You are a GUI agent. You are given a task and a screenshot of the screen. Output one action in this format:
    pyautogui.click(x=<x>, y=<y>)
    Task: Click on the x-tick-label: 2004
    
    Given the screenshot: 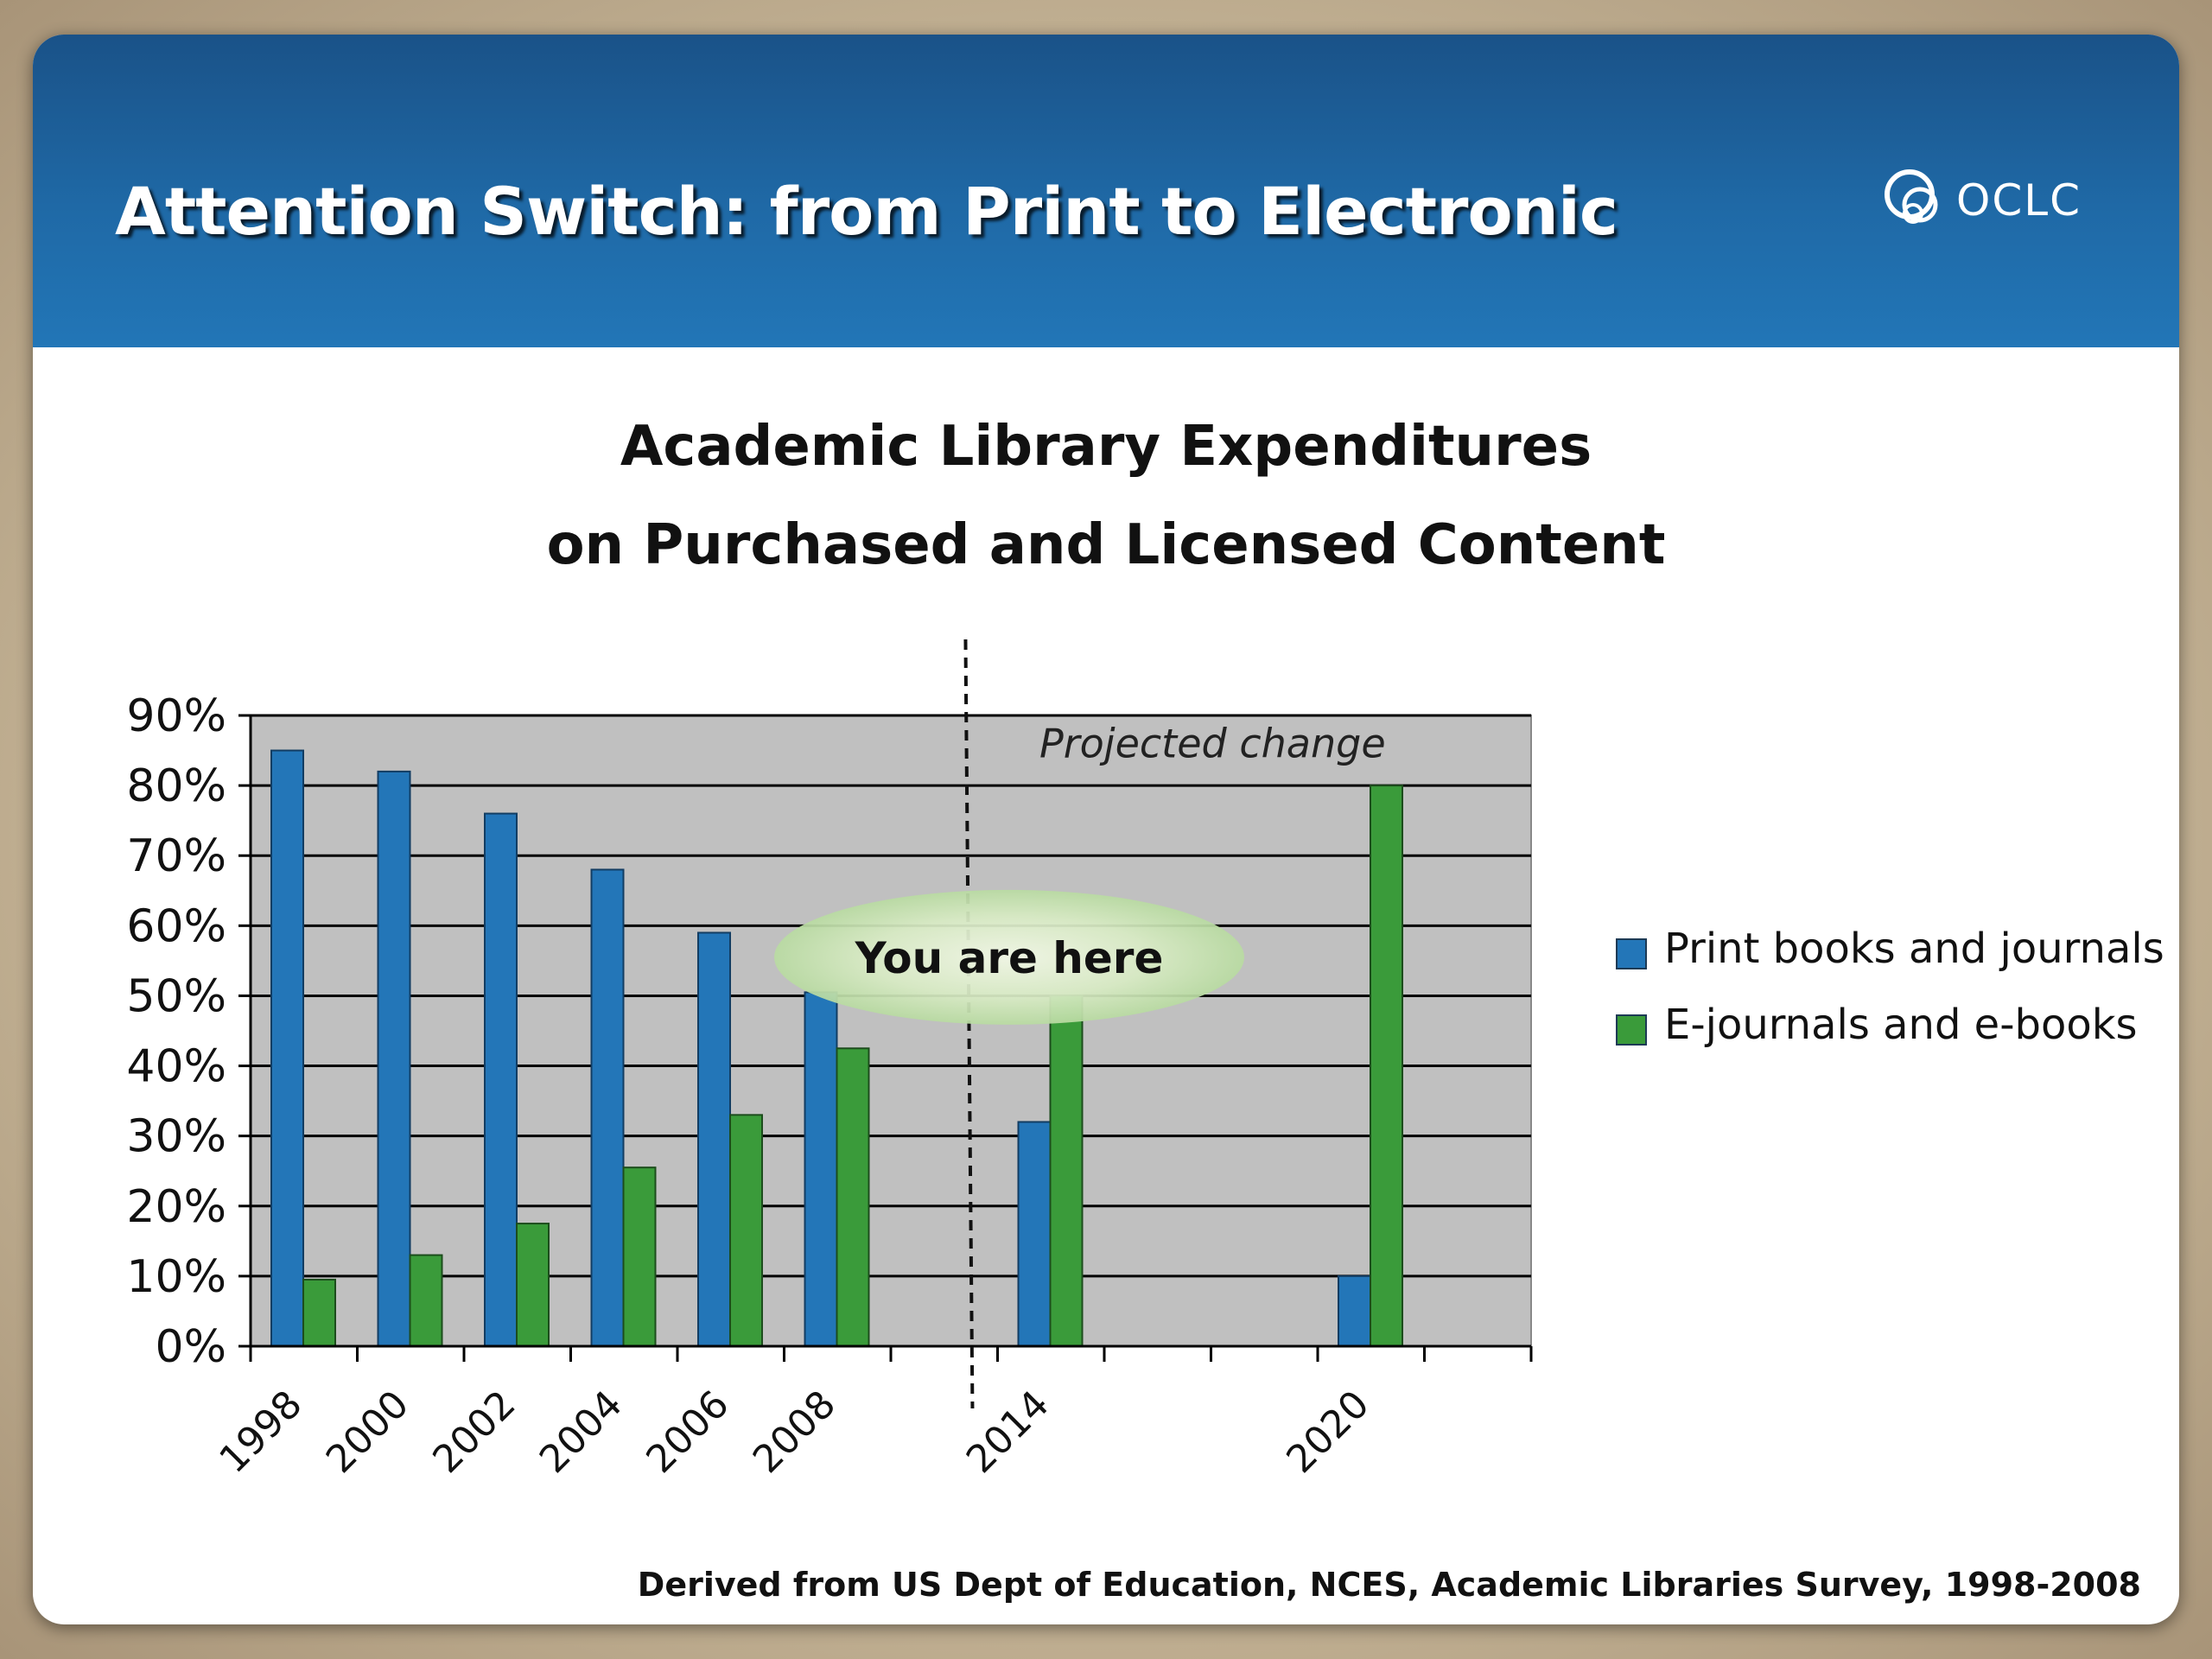 What is the action you would take?
    pyautogui.click(x=581, y=1432)
    